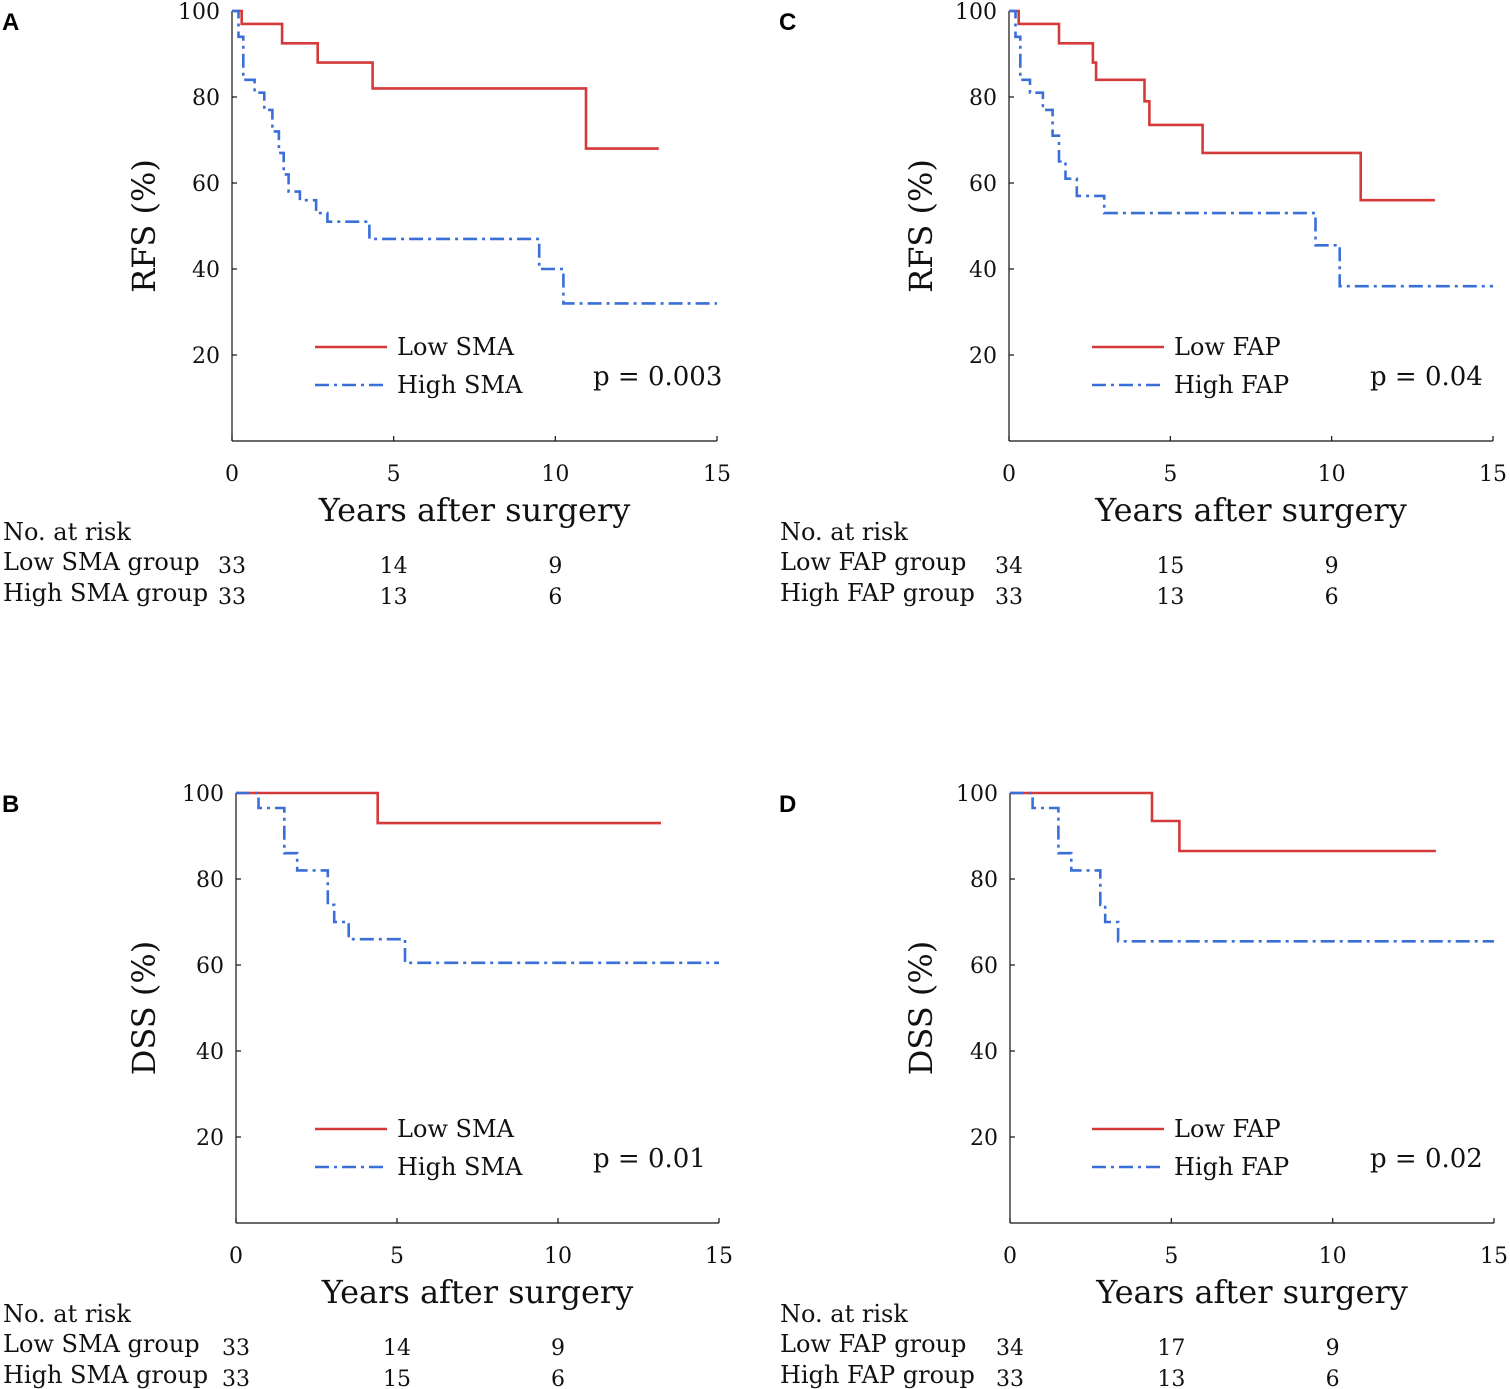  What do you see at coordinates (1171, 1348) in the screenshot?
I see `at-risk-value: 17` at bounding box center [1171, 1348].